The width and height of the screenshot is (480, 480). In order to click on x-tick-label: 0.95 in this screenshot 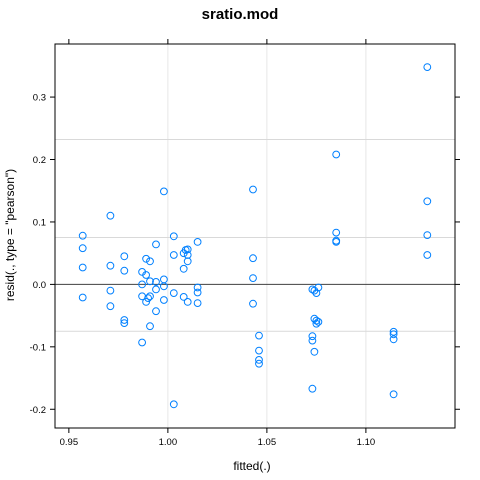, I will do `click(69, 442)`.